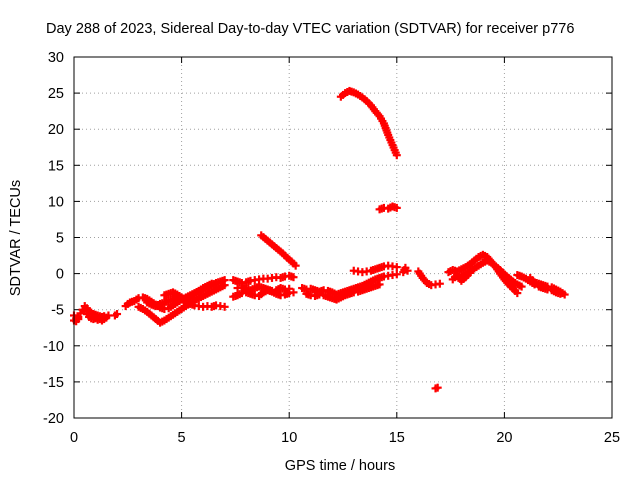  Describe the element at coordinates (289, 438) in the screenshot. I see `x-tick-label: 10` at that location.